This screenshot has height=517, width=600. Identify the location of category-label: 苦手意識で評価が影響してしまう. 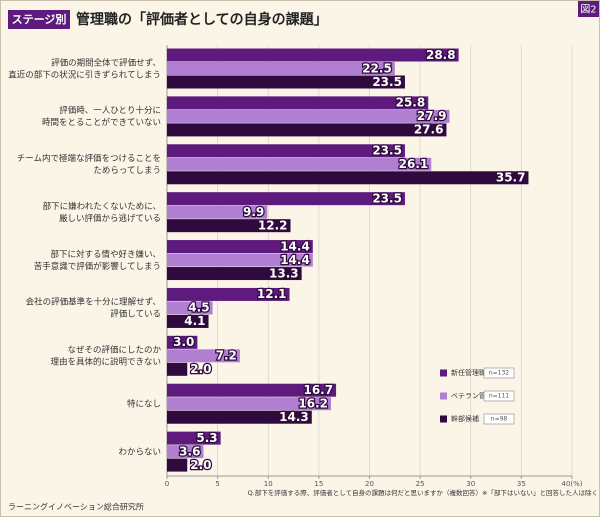
(97, 266).